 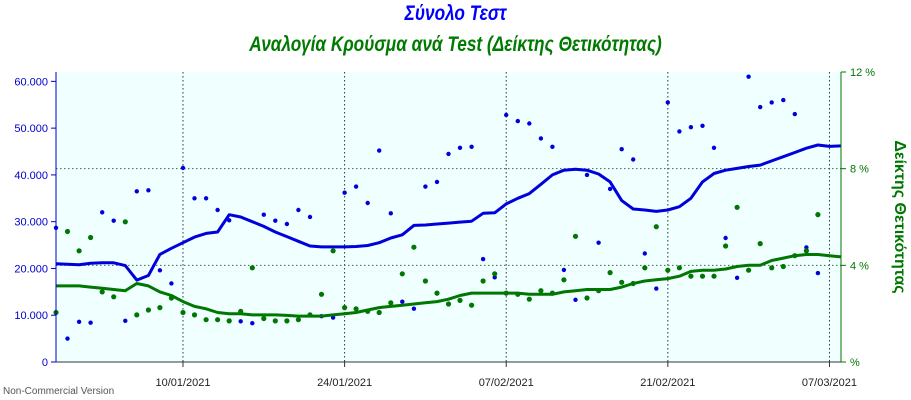 What do you see at coordinates (45, 363) in the screenshot?
I see `y-left-tick-label: 0` at bounding box center [45, 363].